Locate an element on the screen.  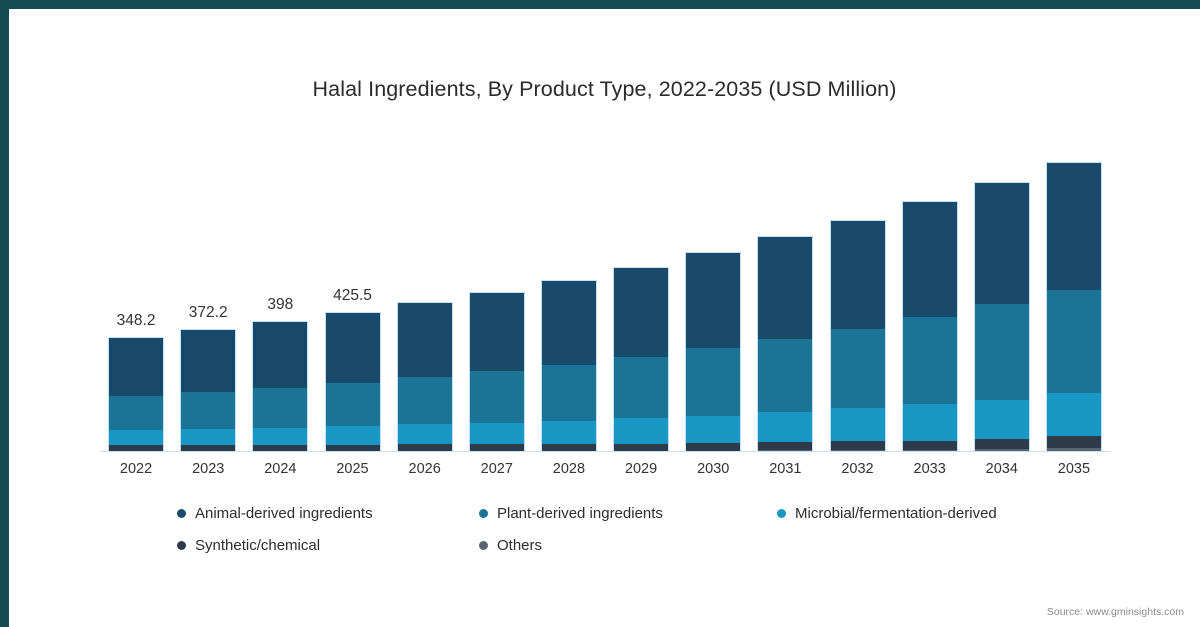
bar-value-label: 398 is located at coordinates (280, 304).